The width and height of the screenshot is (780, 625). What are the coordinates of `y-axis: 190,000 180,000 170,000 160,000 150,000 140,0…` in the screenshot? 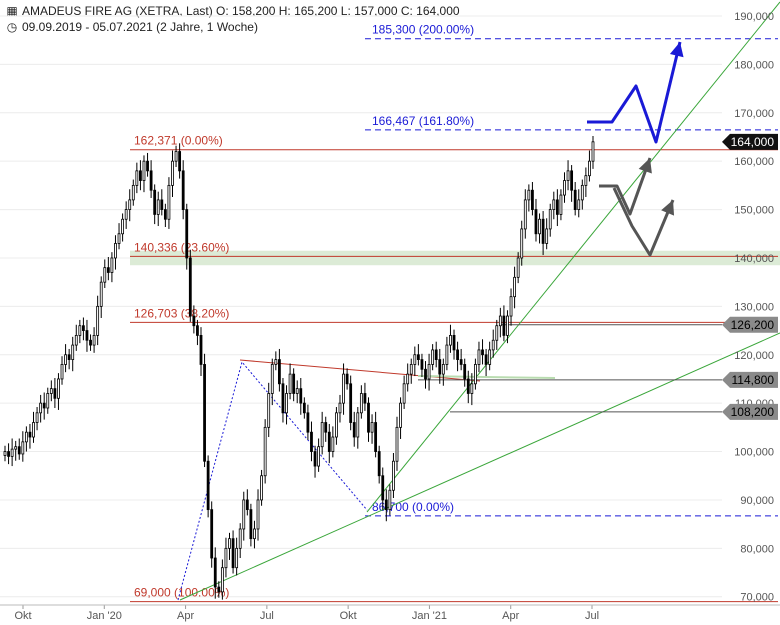 It's located at (754, 307).